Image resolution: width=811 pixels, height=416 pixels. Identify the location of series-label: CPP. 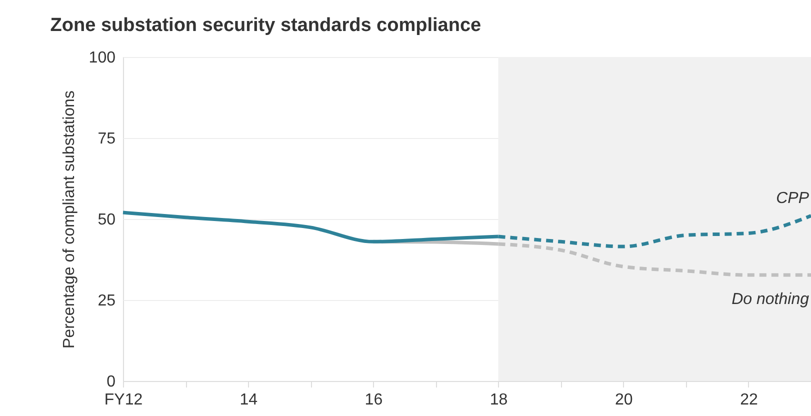
(793, 198).